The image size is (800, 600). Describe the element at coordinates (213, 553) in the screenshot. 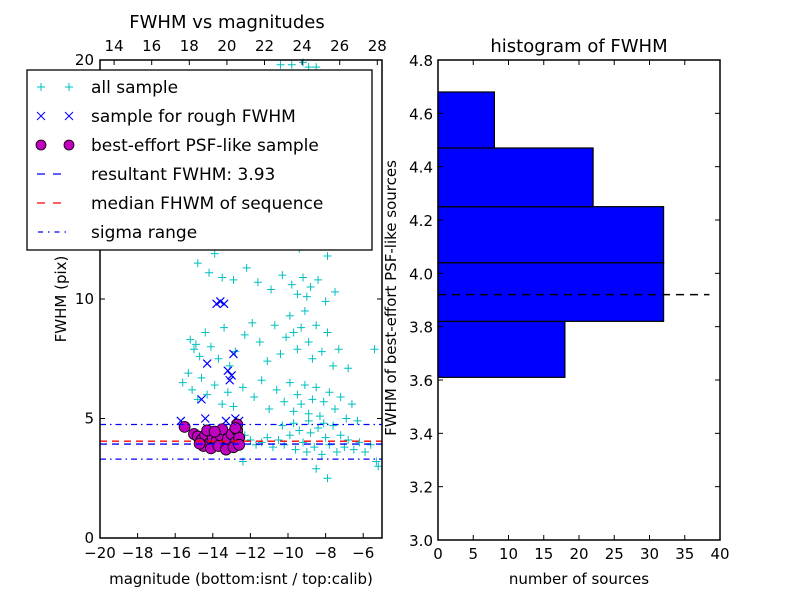

I see `x-tick-label: −14` at that location.